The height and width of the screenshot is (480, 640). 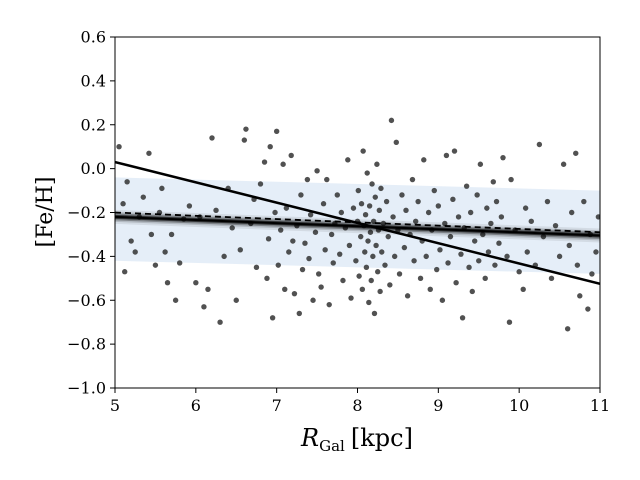 I want to click on x-axis-label-sub: Gal, so click(x=332, y=446).